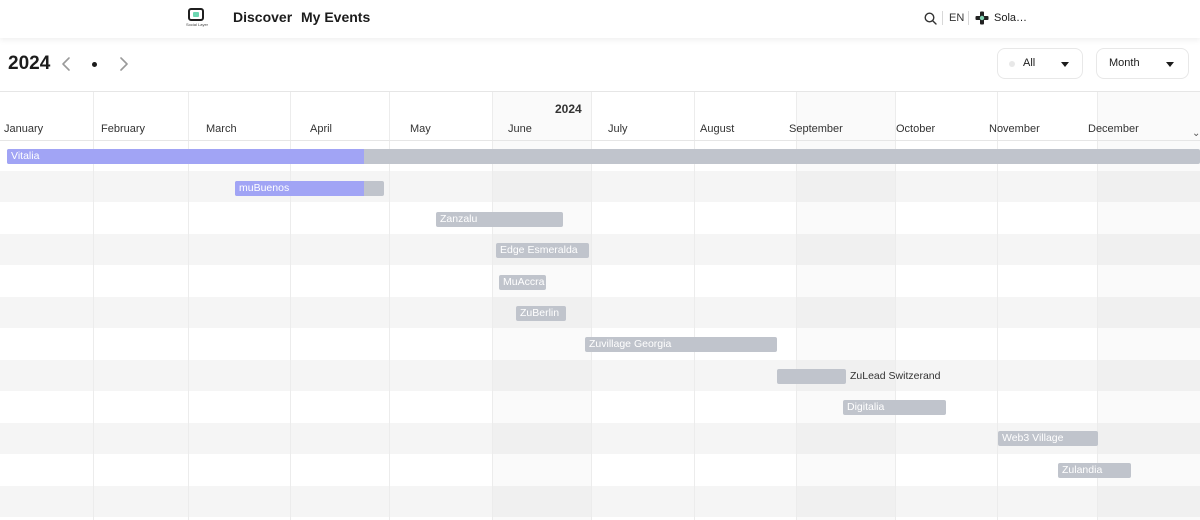 This screenshot has width=1200, height=520. I want to click on filter-color-dot, so click(1012, 64).